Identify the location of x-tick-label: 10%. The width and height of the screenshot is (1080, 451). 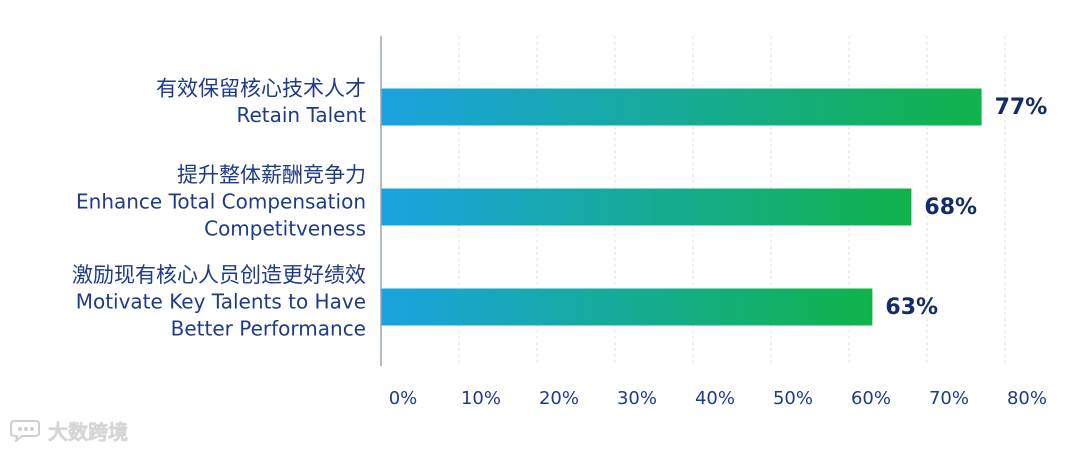
(481, 398).